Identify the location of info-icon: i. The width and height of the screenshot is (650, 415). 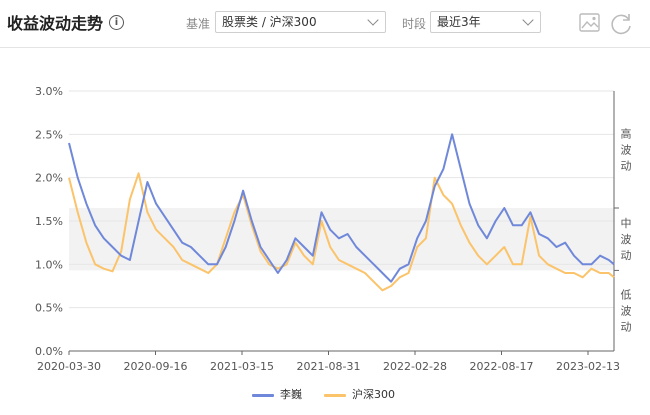
(116, 22).